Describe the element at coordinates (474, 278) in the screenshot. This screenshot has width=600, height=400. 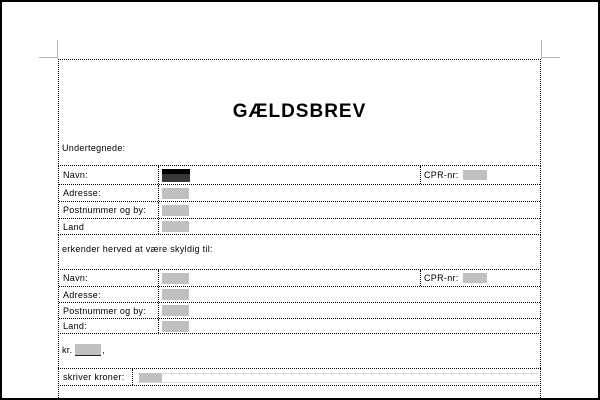
I see `creditor-cpr-form-field` at that location.